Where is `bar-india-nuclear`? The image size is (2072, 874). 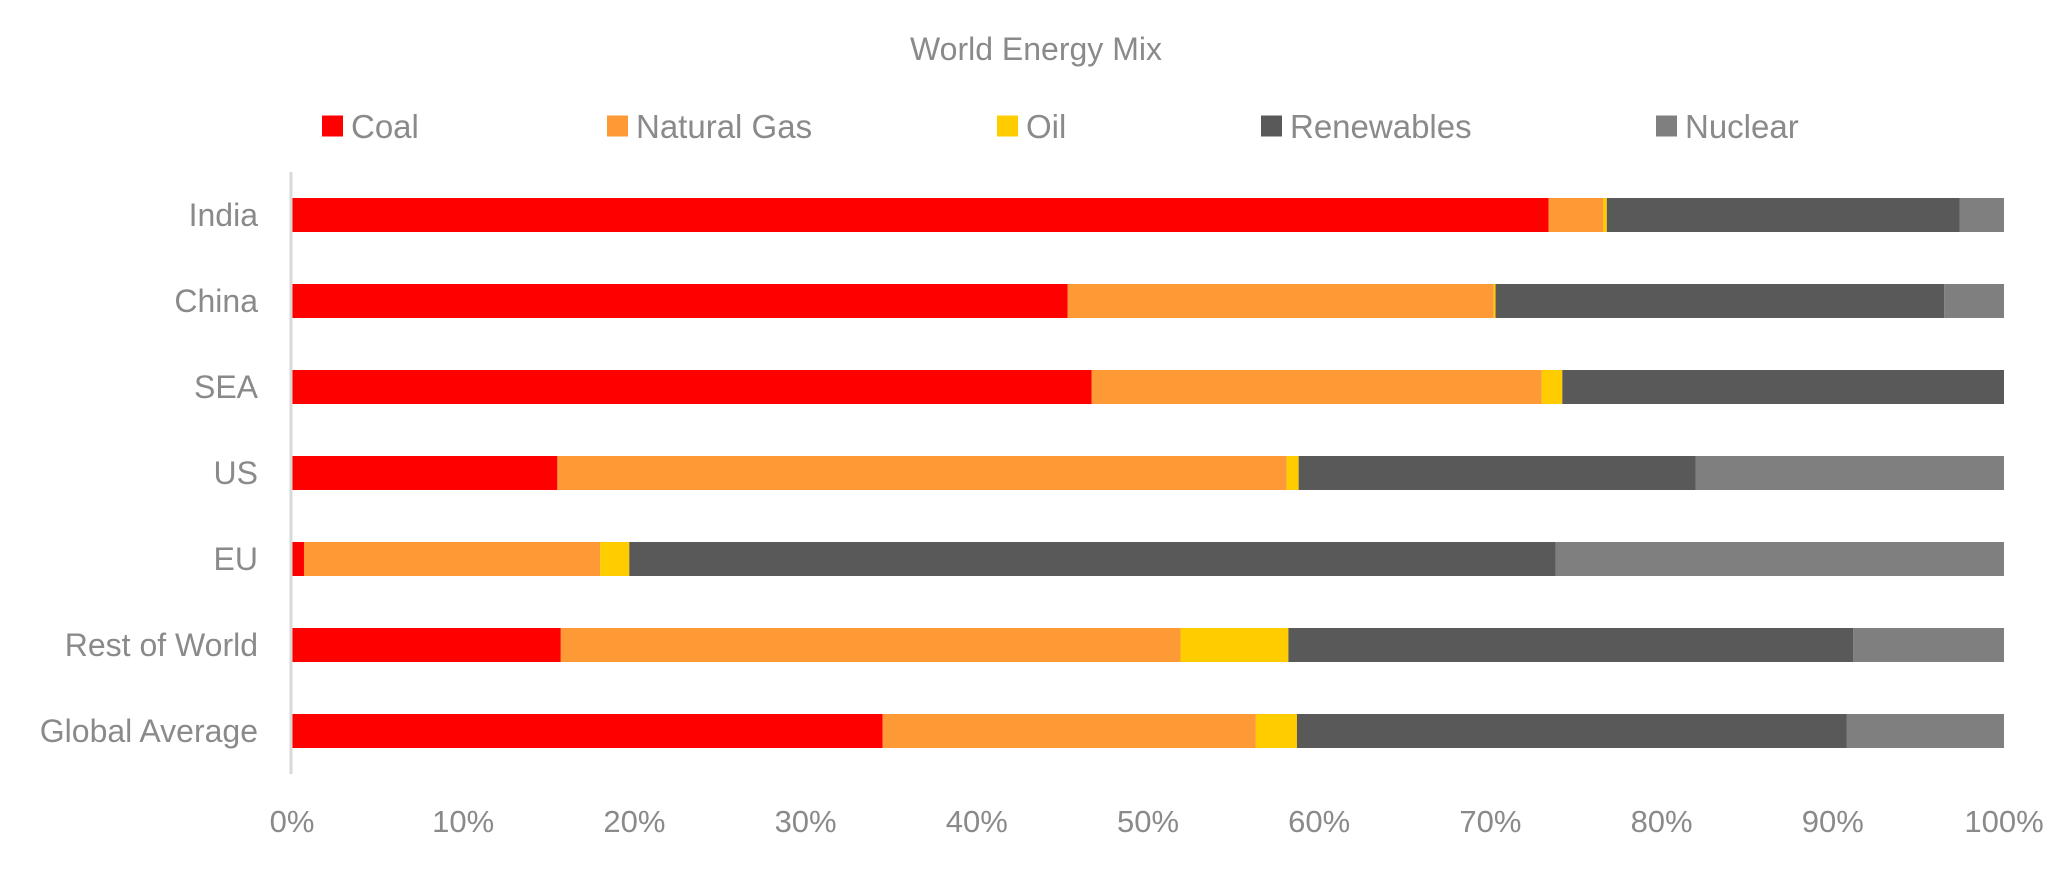 bar-india-nuclear is located at coordinates (1981, 215).